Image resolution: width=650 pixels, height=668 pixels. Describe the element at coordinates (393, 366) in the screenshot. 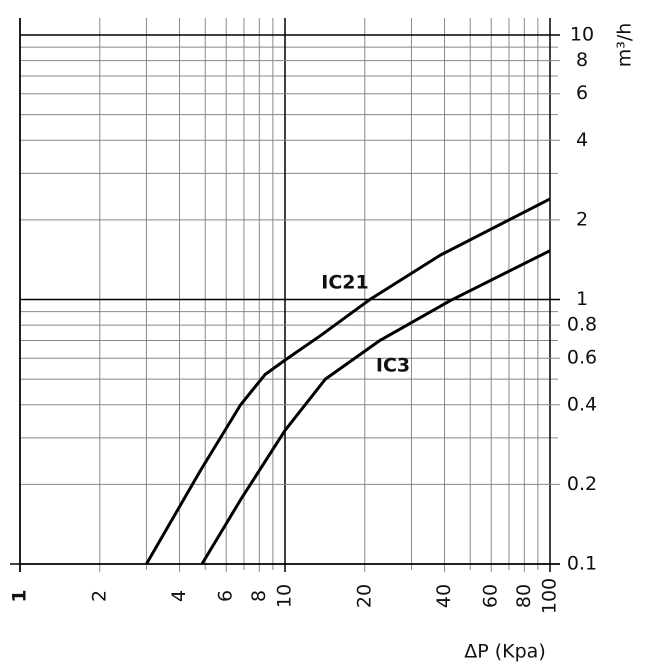

I see `series-label: IC3` at that location.